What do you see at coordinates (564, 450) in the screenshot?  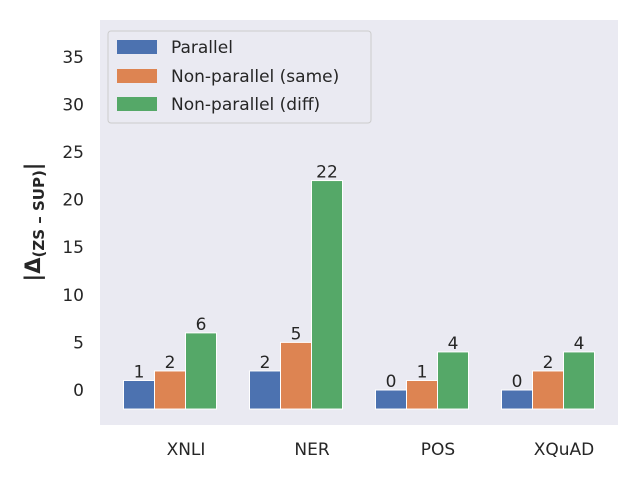 I see `x-tick-label: XQuAD` at bounding box center [564, 450].